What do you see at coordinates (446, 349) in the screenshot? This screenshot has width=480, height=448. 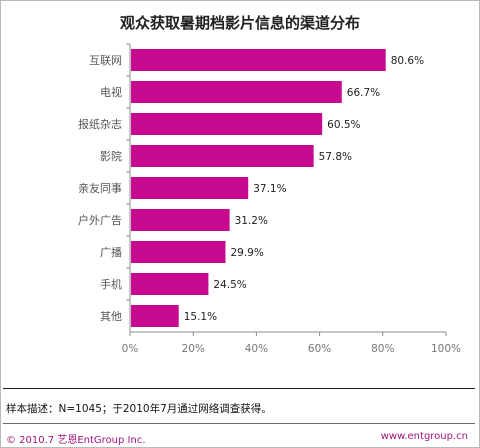 I see `x-tick-label: 100%` at bounding box center [446, 349].